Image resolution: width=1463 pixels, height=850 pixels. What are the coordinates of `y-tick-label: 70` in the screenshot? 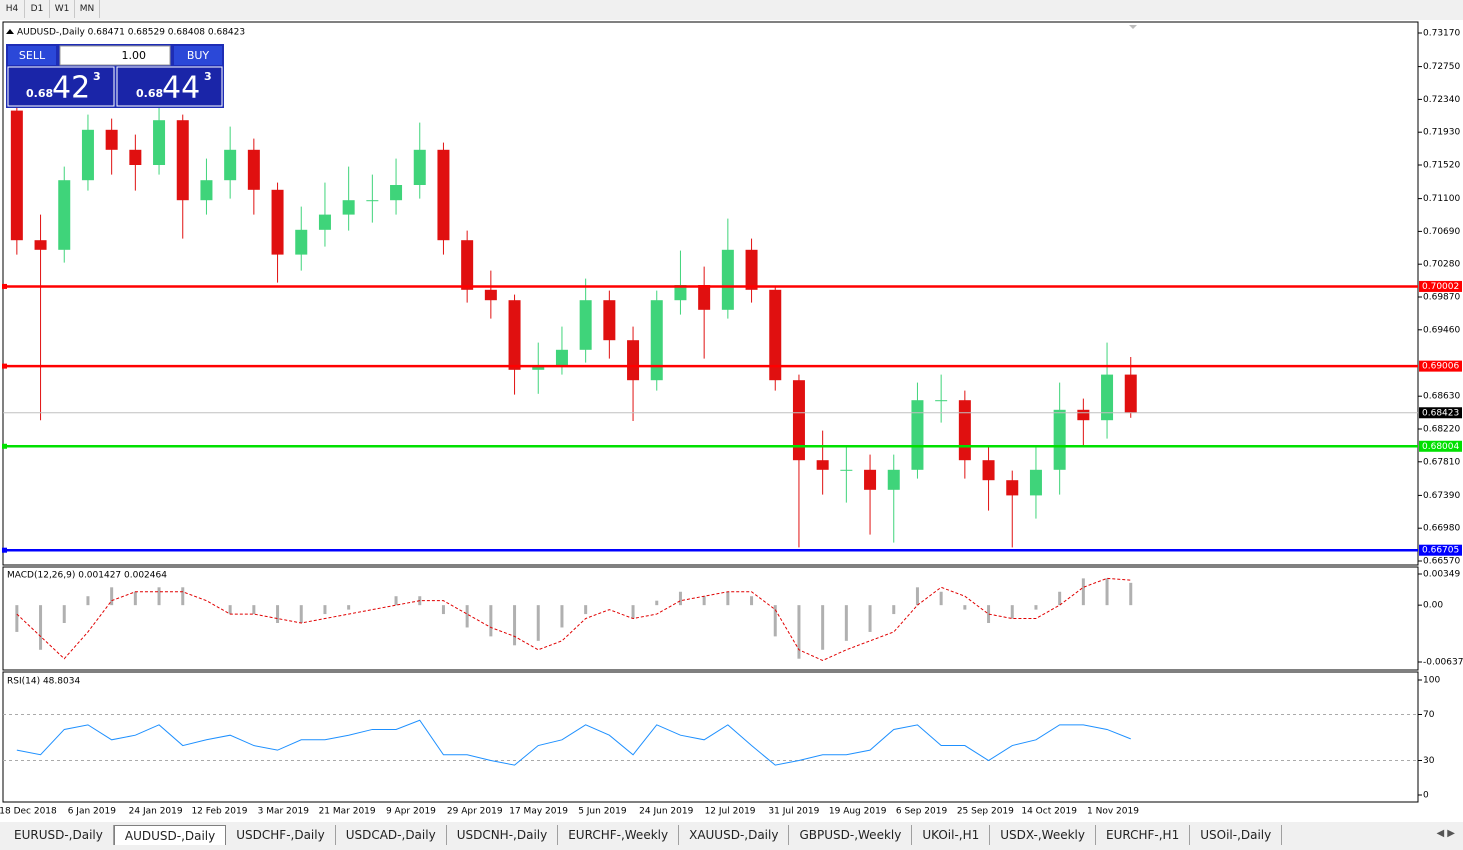 It's located at (1429, 715).